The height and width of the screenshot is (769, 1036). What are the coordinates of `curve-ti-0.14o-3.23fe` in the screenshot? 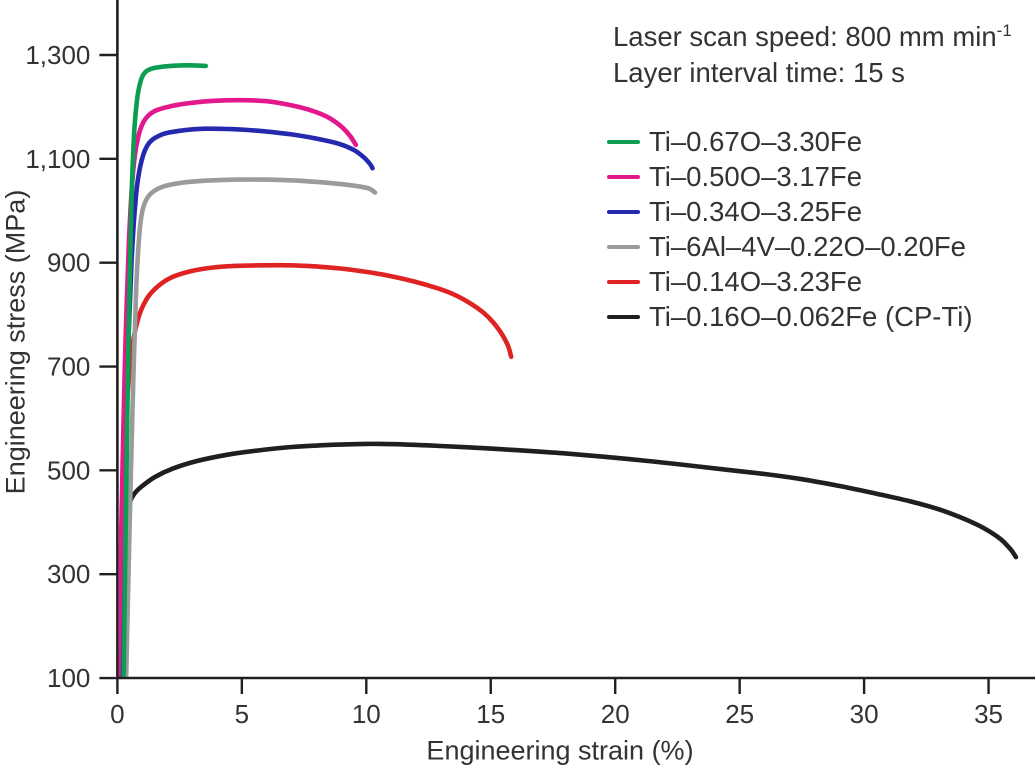 It's located at (316, 389).